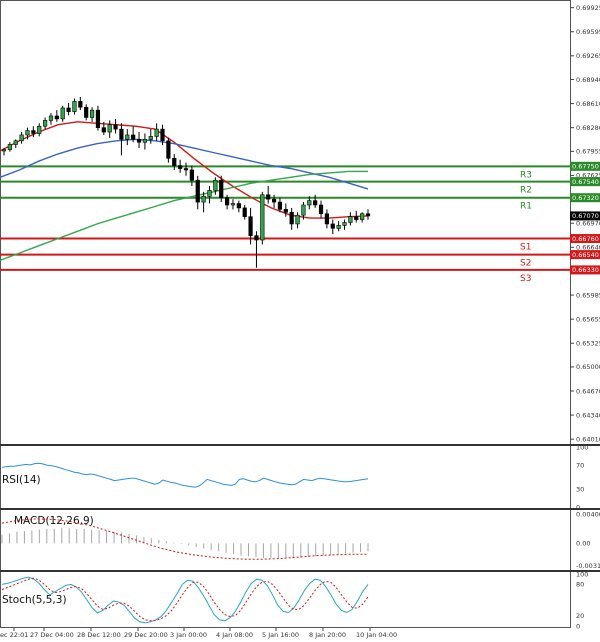 Image resolution: width=600 pixels, height=642 pixels. I want to click on rsi-tick-label: 0, so click(578, 507).